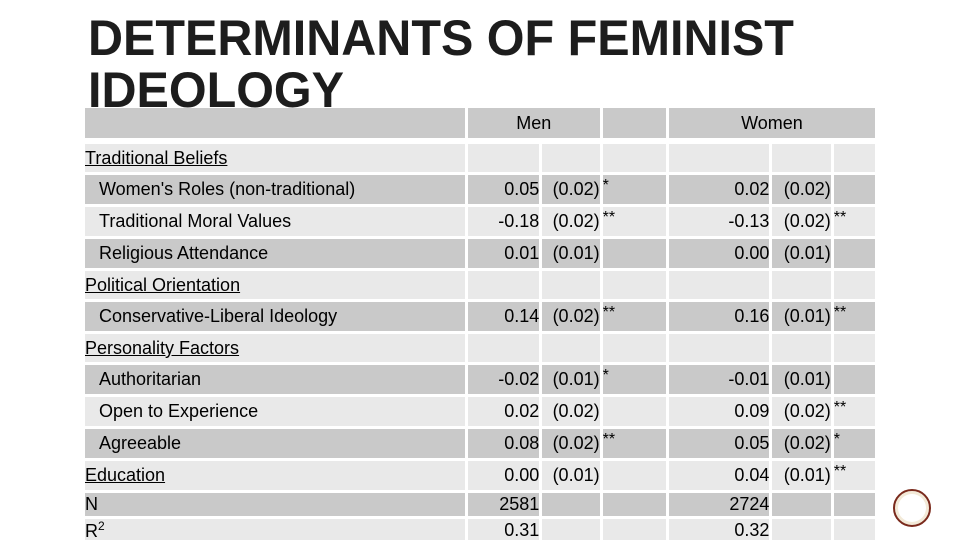 This screenshot has width=960, height=540. What do you see at coordinates (480, 529) in the screenshot?
I see `table-row: R2 0.31 0.32` at bounding box center [480, 529].